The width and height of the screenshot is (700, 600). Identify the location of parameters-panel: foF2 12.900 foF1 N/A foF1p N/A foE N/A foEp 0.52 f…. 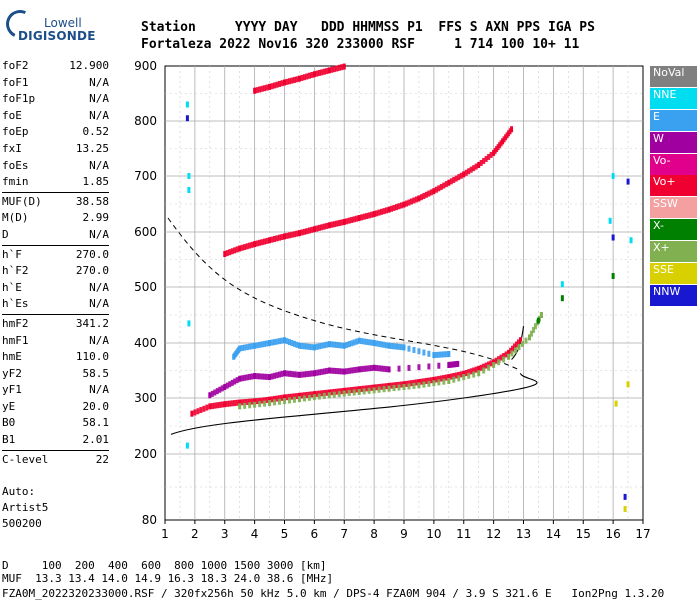
(55, 263).